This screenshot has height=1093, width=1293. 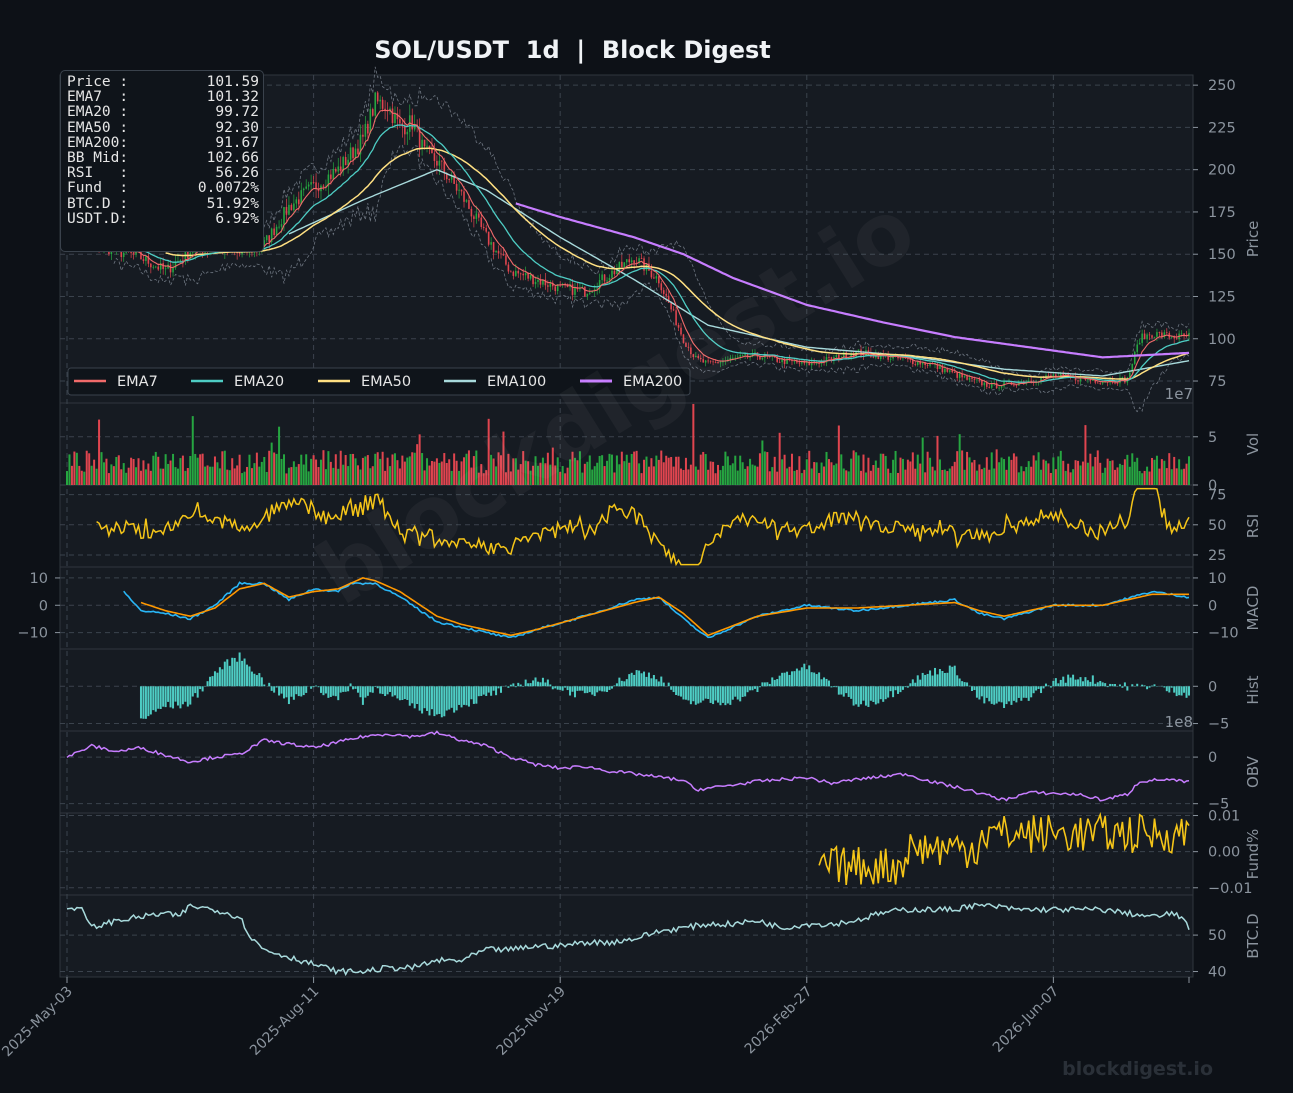 I want to click on chart-title: SOL/USDT 1d | Block Digest, so click(x=572, y=50).